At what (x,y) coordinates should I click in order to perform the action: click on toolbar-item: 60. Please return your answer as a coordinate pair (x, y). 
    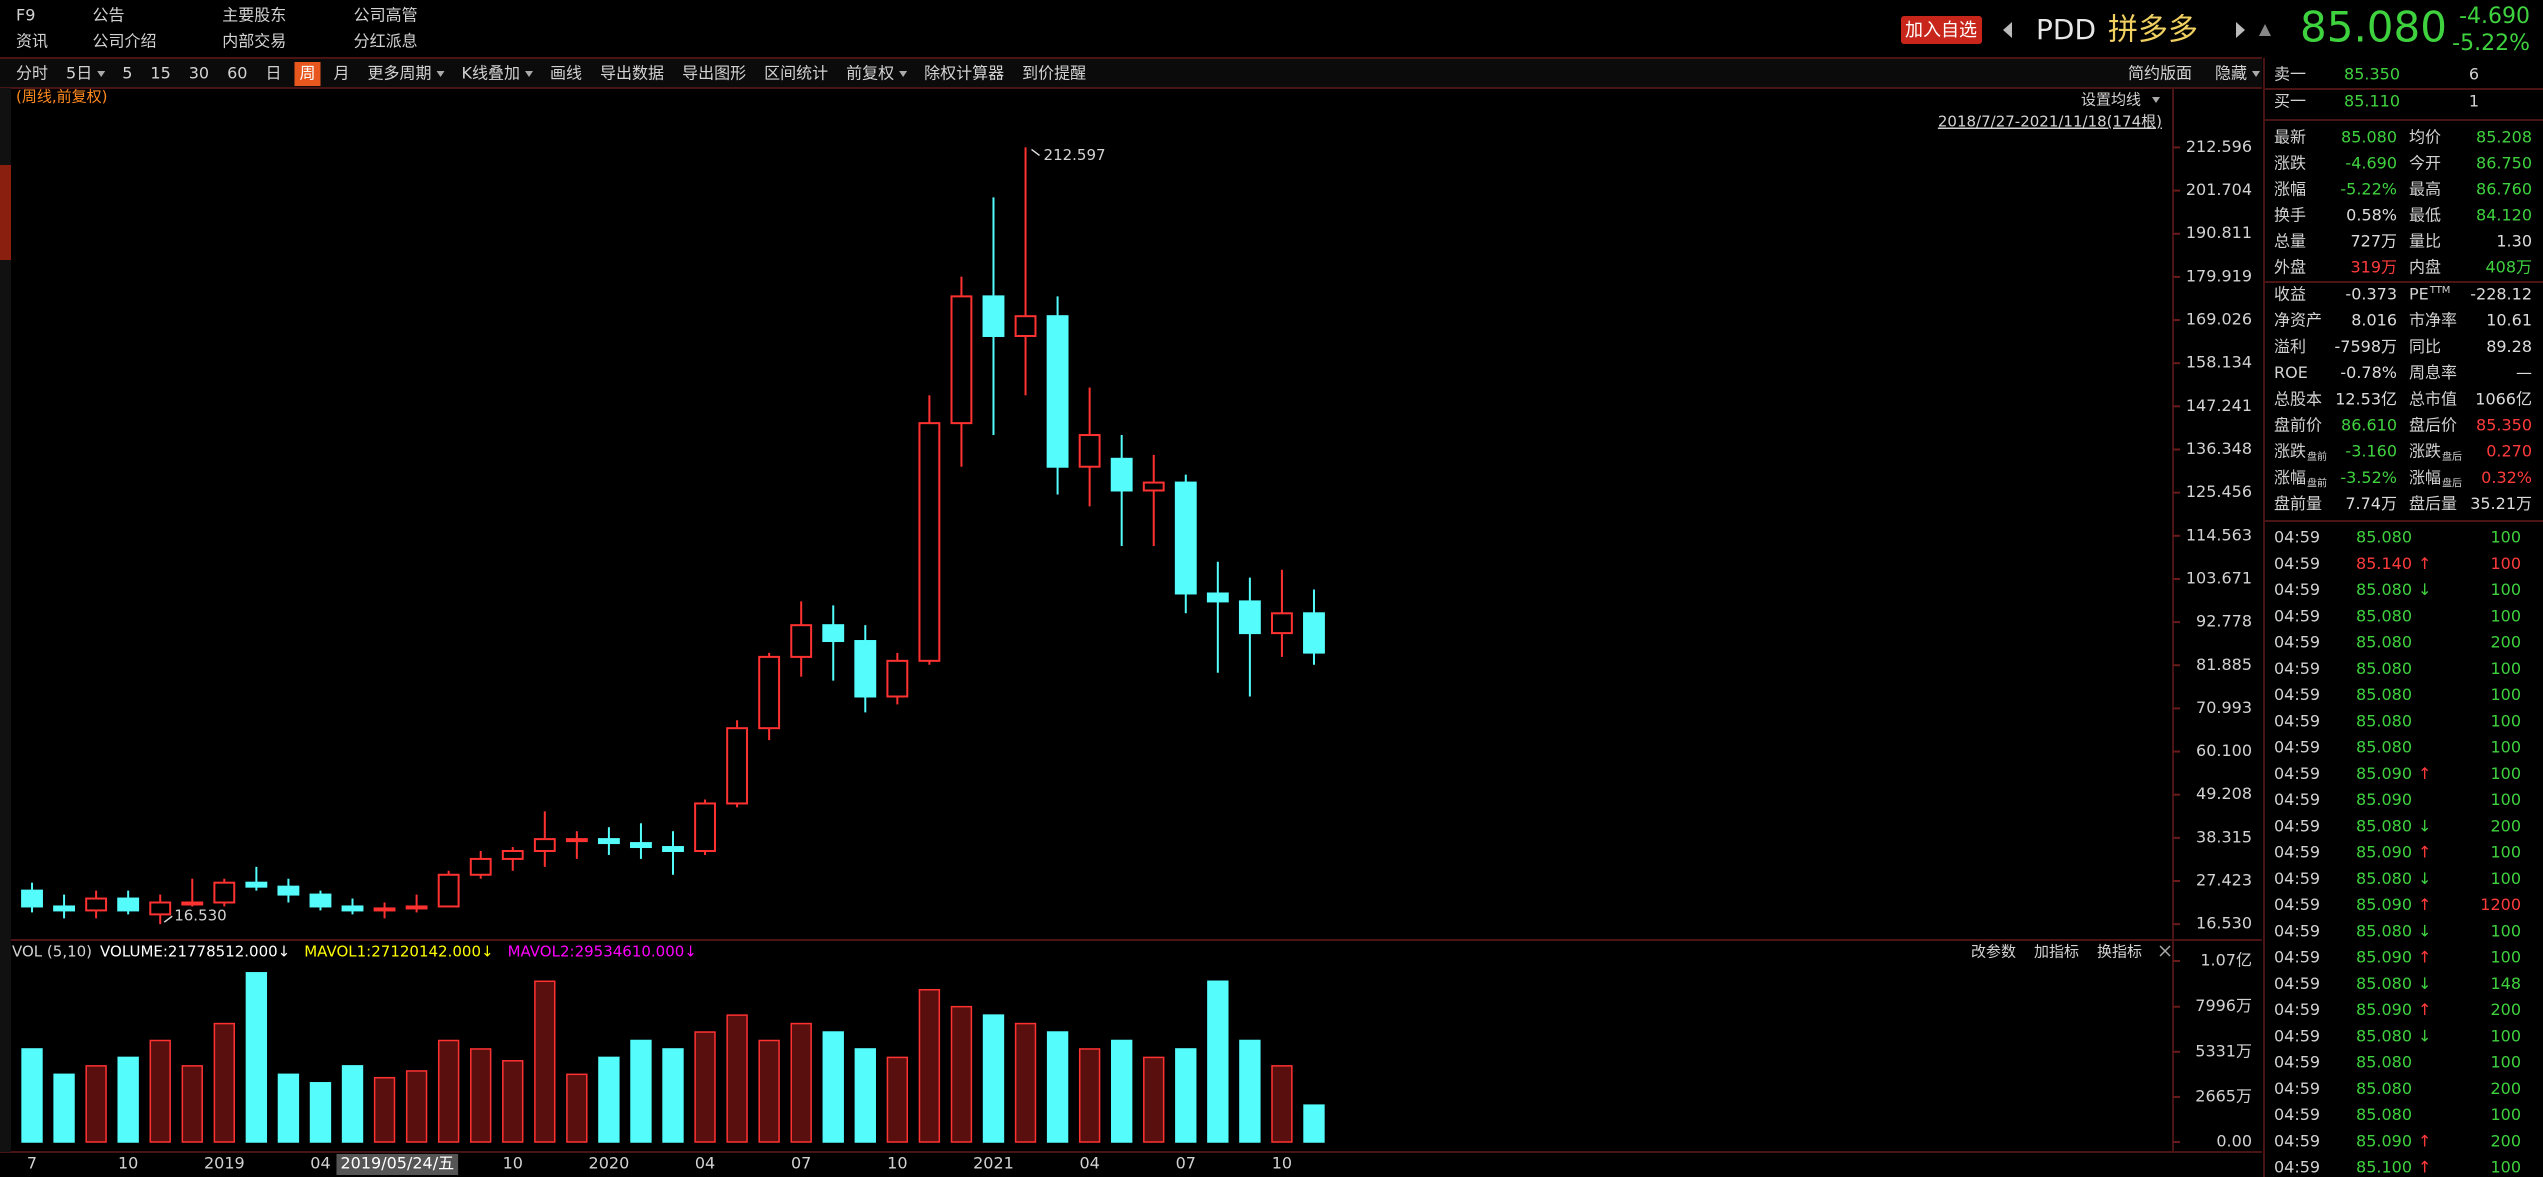
    Looking at the image, I should click on (237, 73).